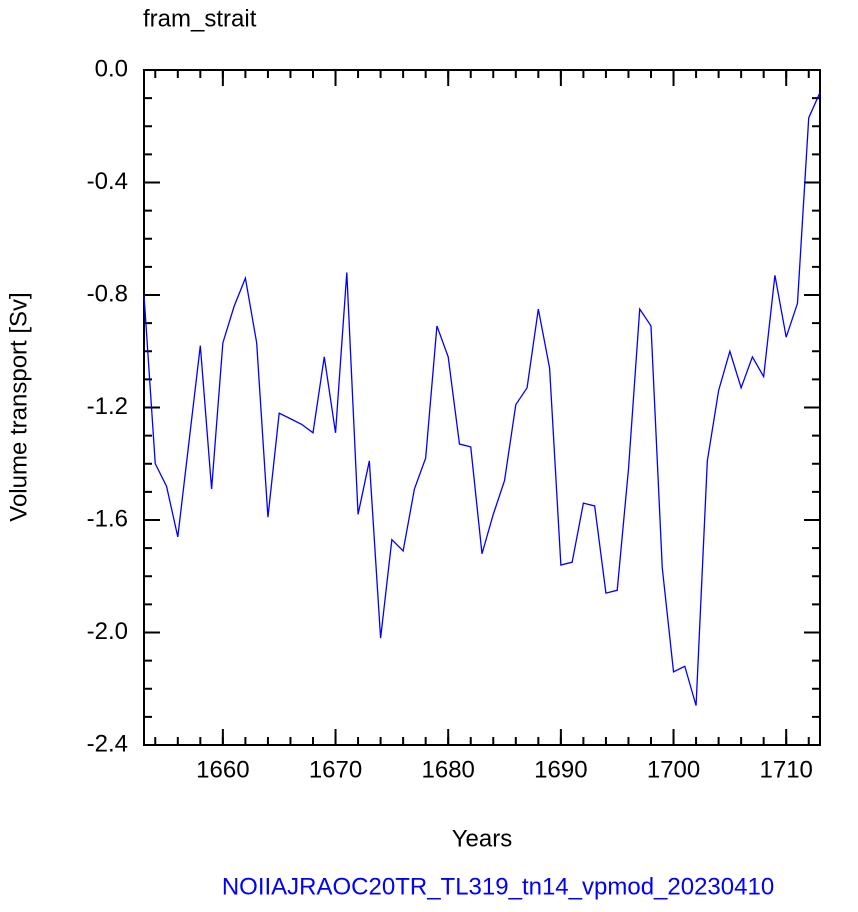 This screenshot has width=858, height=912. What do you see at coordinates (200, 18) in the screenshot?
I see `chart-title: fram_strait` at bounding box center [200, 18].